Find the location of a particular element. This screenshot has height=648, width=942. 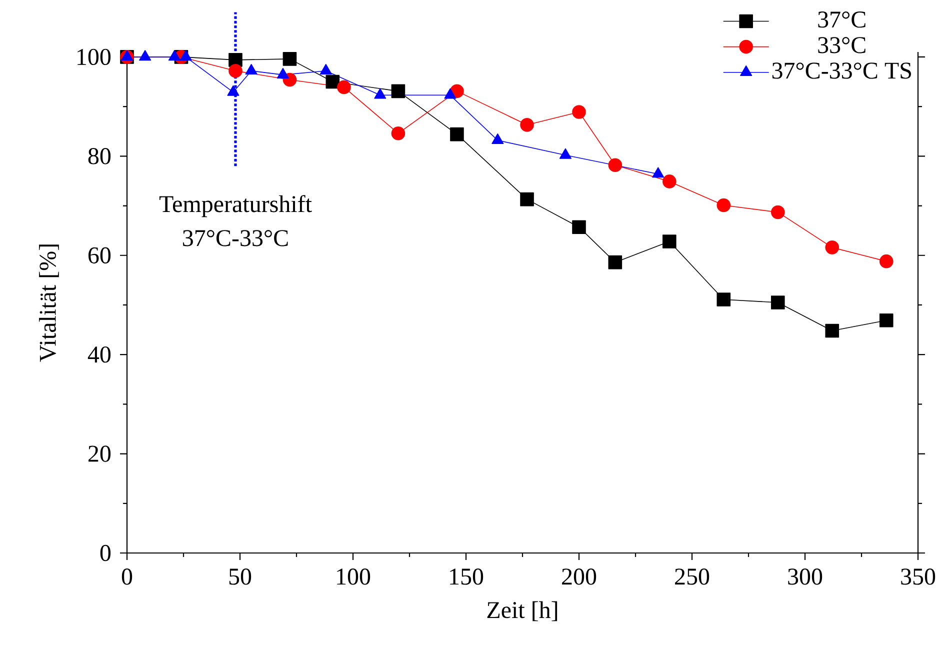

y-tick-label: 0 is located at coordinates (105, 553).